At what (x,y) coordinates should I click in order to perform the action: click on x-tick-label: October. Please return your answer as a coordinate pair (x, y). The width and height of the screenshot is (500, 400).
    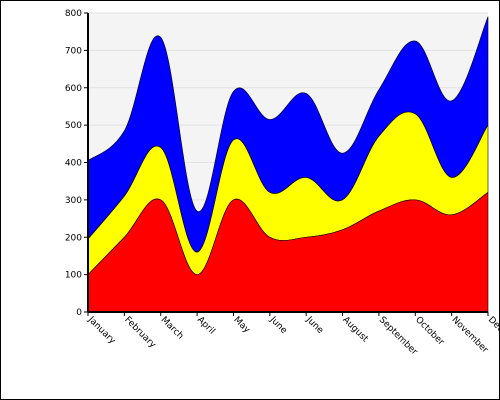
    Looking at the image, I should click on (429, 331).